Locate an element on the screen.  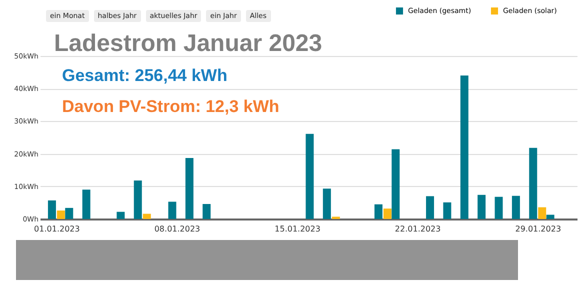
annotation: Davon PV-Strom: 12,3 kWh is located at coordinates (171, 107).